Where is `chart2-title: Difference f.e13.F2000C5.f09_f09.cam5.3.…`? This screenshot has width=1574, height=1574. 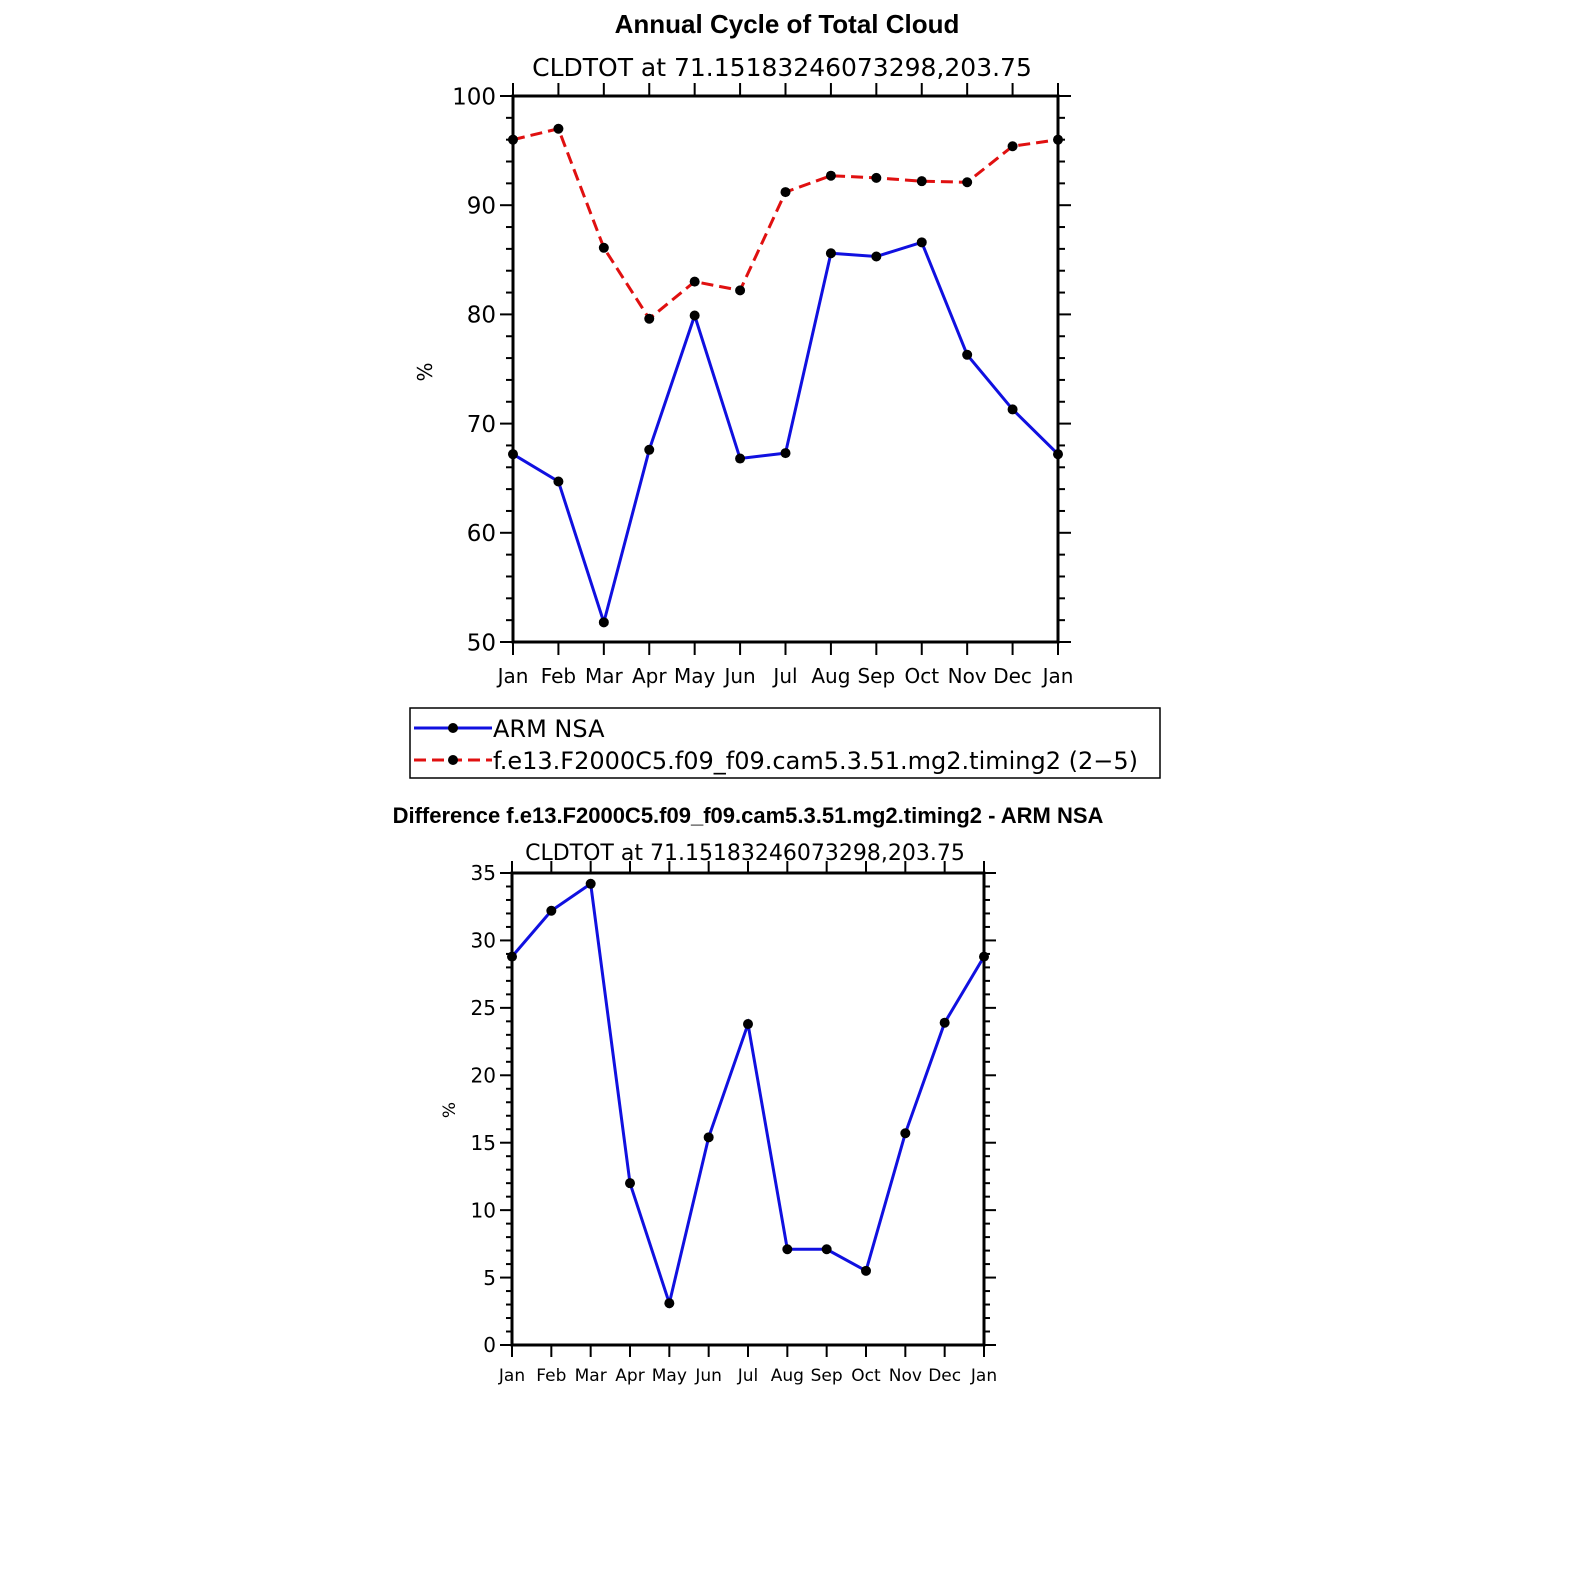
chart2-title: Difference f.e13.F2000C5.f09_f09.cam5.3.… is located at coordinates (748, 815).